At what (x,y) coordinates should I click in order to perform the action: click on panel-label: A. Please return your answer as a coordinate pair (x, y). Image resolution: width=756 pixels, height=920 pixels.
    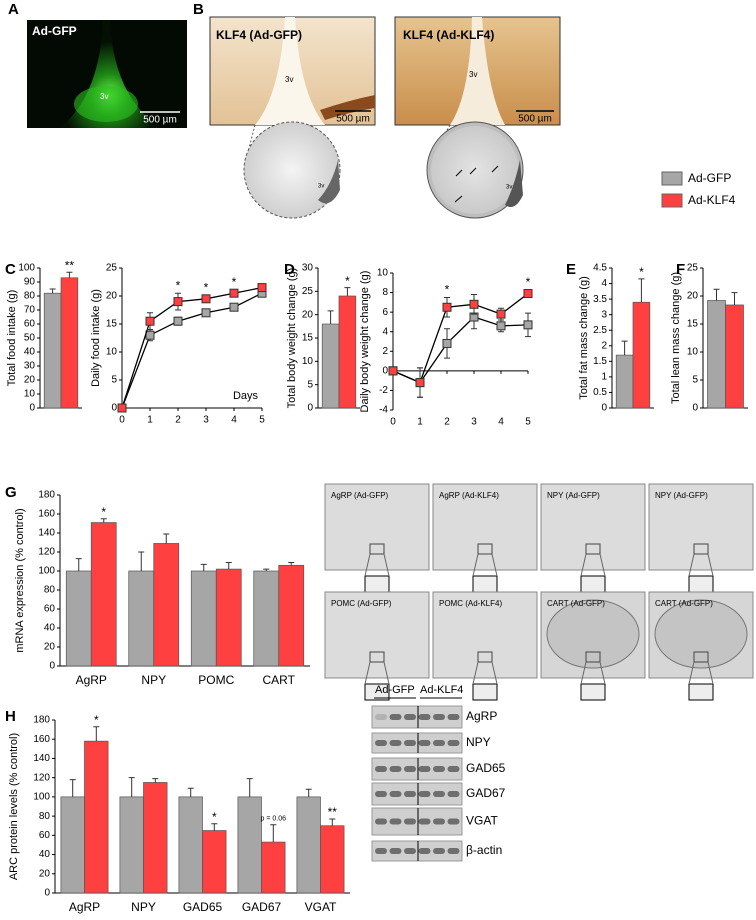
    Looking at the image, I should click on (13, 9).